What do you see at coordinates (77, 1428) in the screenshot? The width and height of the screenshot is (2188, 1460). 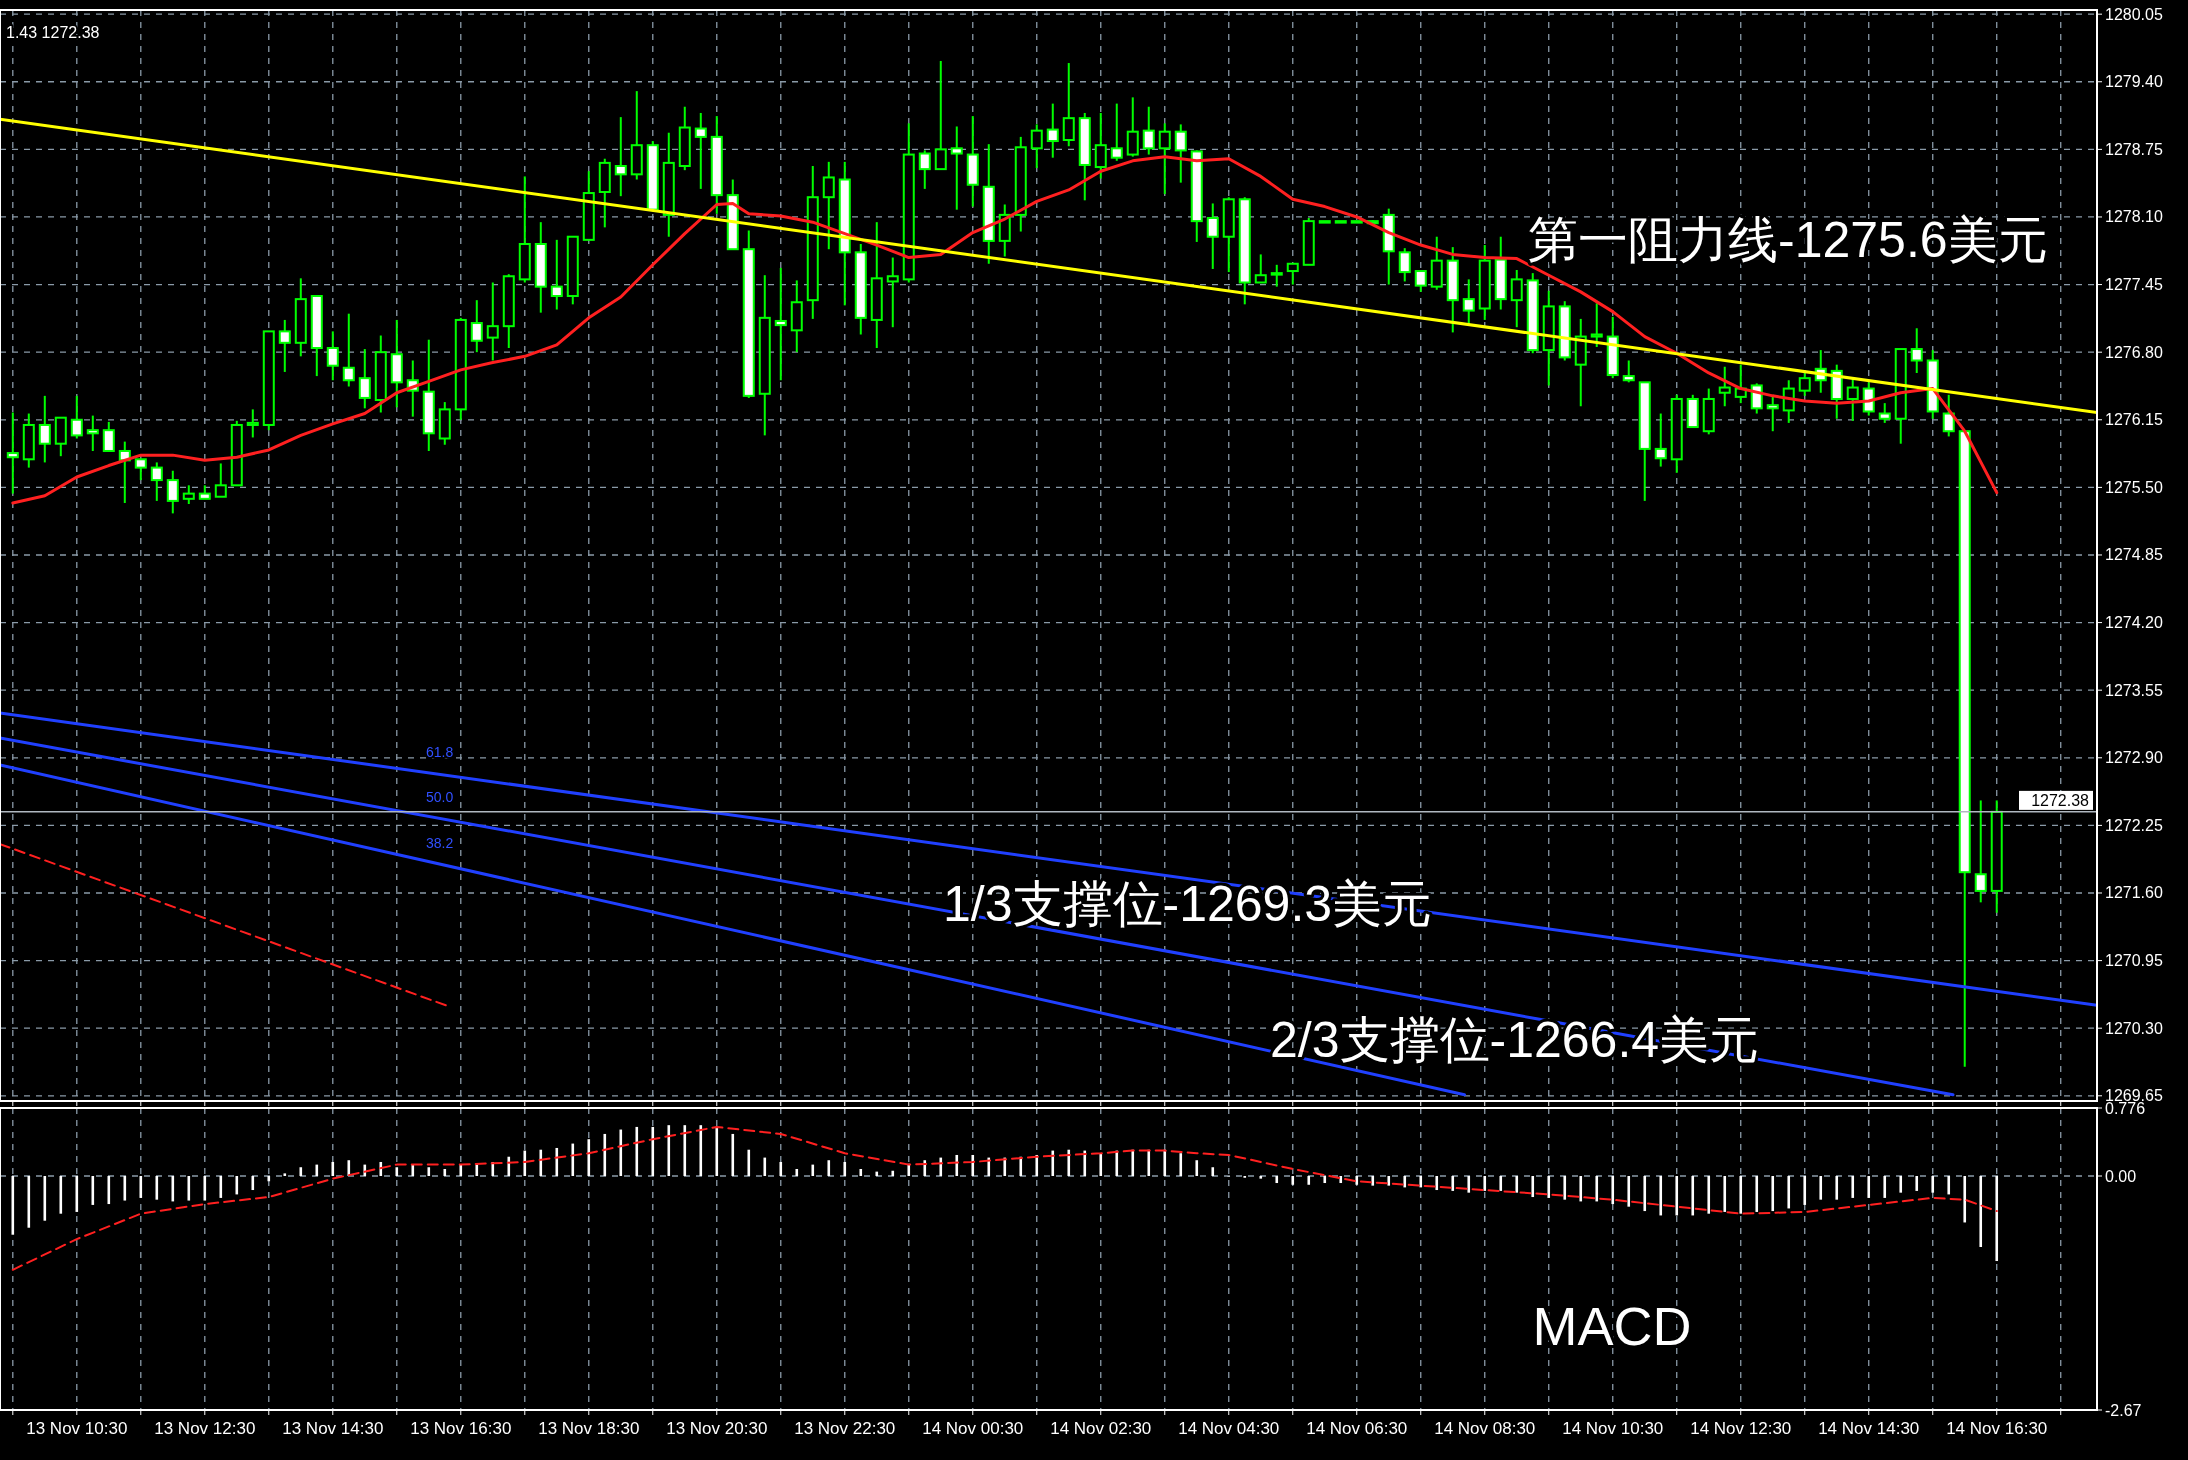 I see `x-tick-label: 13 Nov 10:30` at bounding box center [77, 1428].